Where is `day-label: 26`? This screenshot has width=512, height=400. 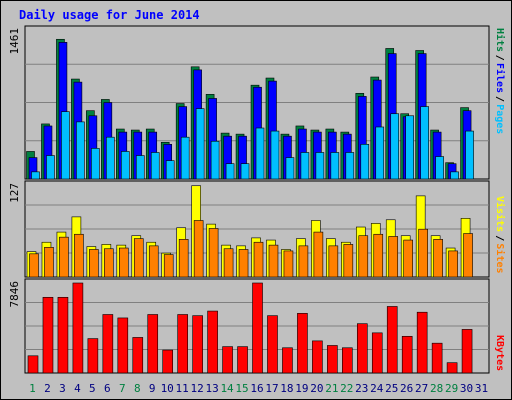 day-label: 26 is located at coordinates (406, 388).